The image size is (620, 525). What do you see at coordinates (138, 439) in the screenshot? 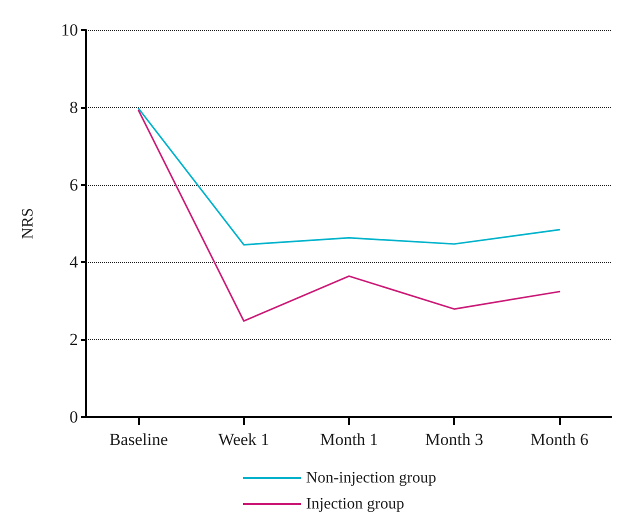
I see `x-tick-label: Baseline` at bounding box center [138, 439].